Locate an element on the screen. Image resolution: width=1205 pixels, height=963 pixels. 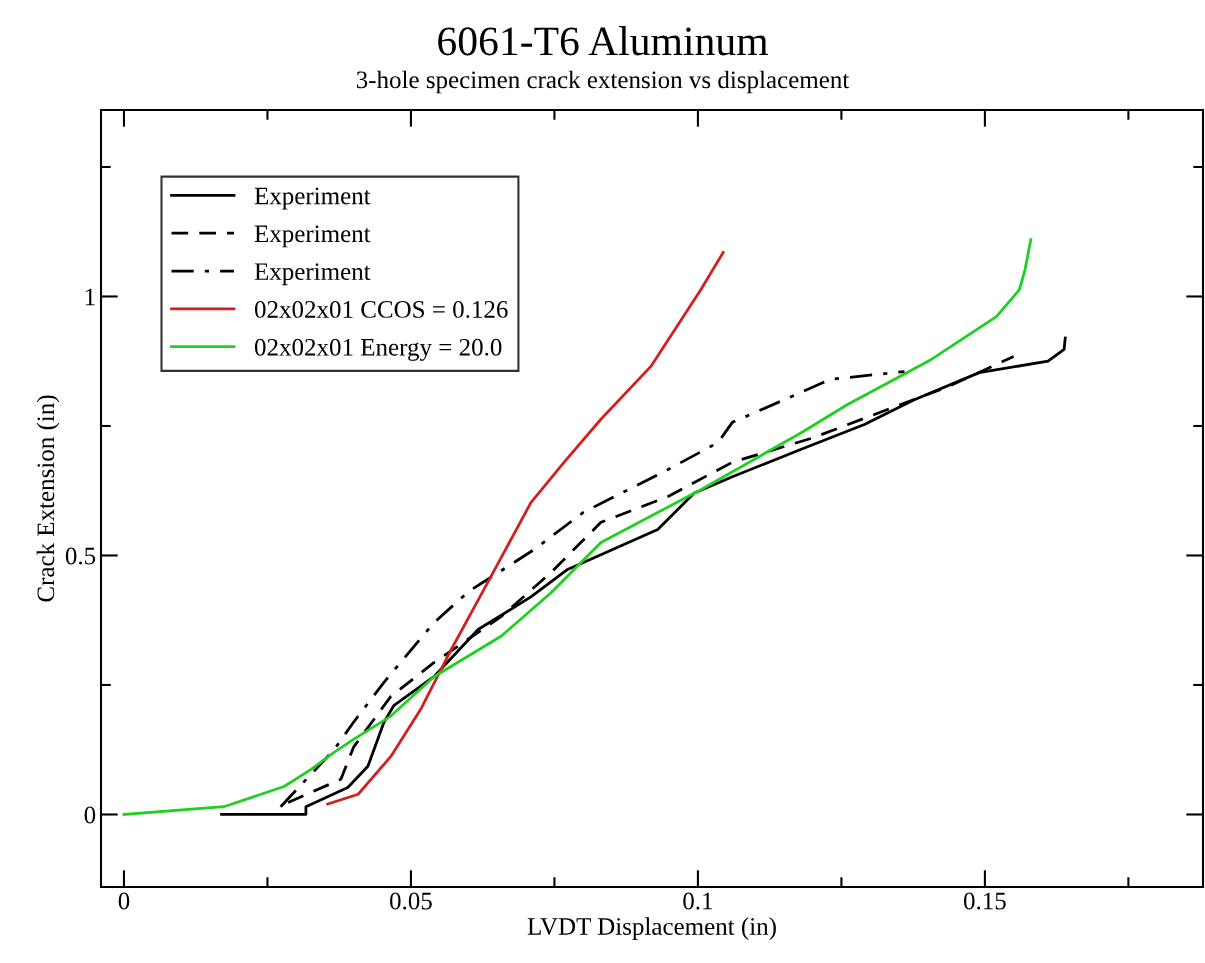
x-tick-label: 0.05 is located at coordinates (411, 901).